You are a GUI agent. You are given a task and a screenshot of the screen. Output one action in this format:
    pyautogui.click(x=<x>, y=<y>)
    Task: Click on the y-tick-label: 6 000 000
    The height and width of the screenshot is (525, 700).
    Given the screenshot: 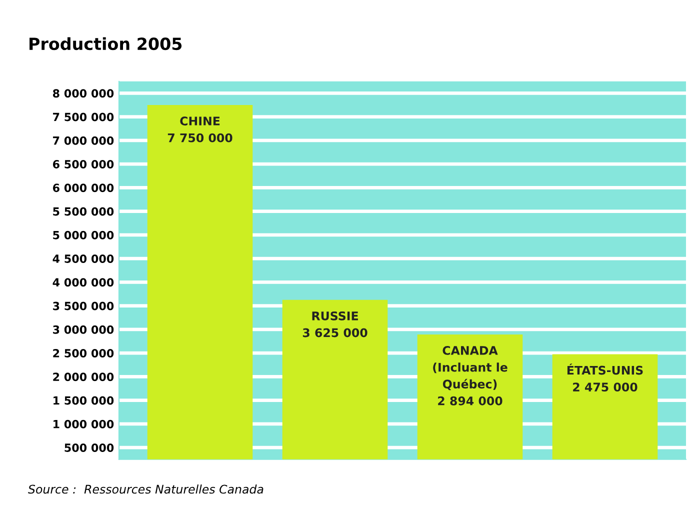 What is the action you would take?
    pyautogui.click(x=83, y=188)
    